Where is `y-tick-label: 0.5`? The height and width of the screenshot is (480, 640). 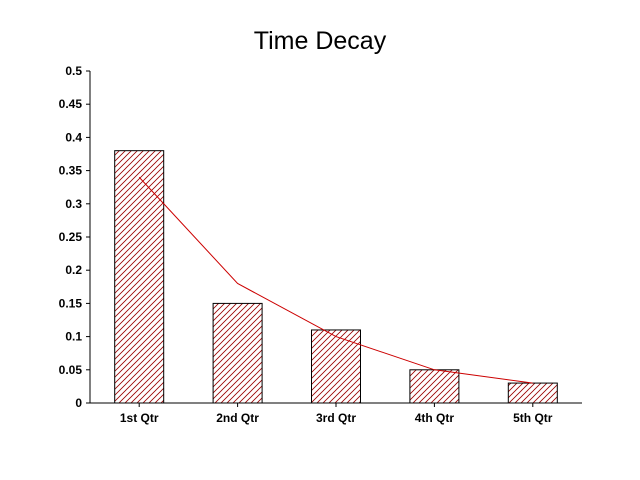 y-tick-label: 0.5 is located at coordinates (73, 71).